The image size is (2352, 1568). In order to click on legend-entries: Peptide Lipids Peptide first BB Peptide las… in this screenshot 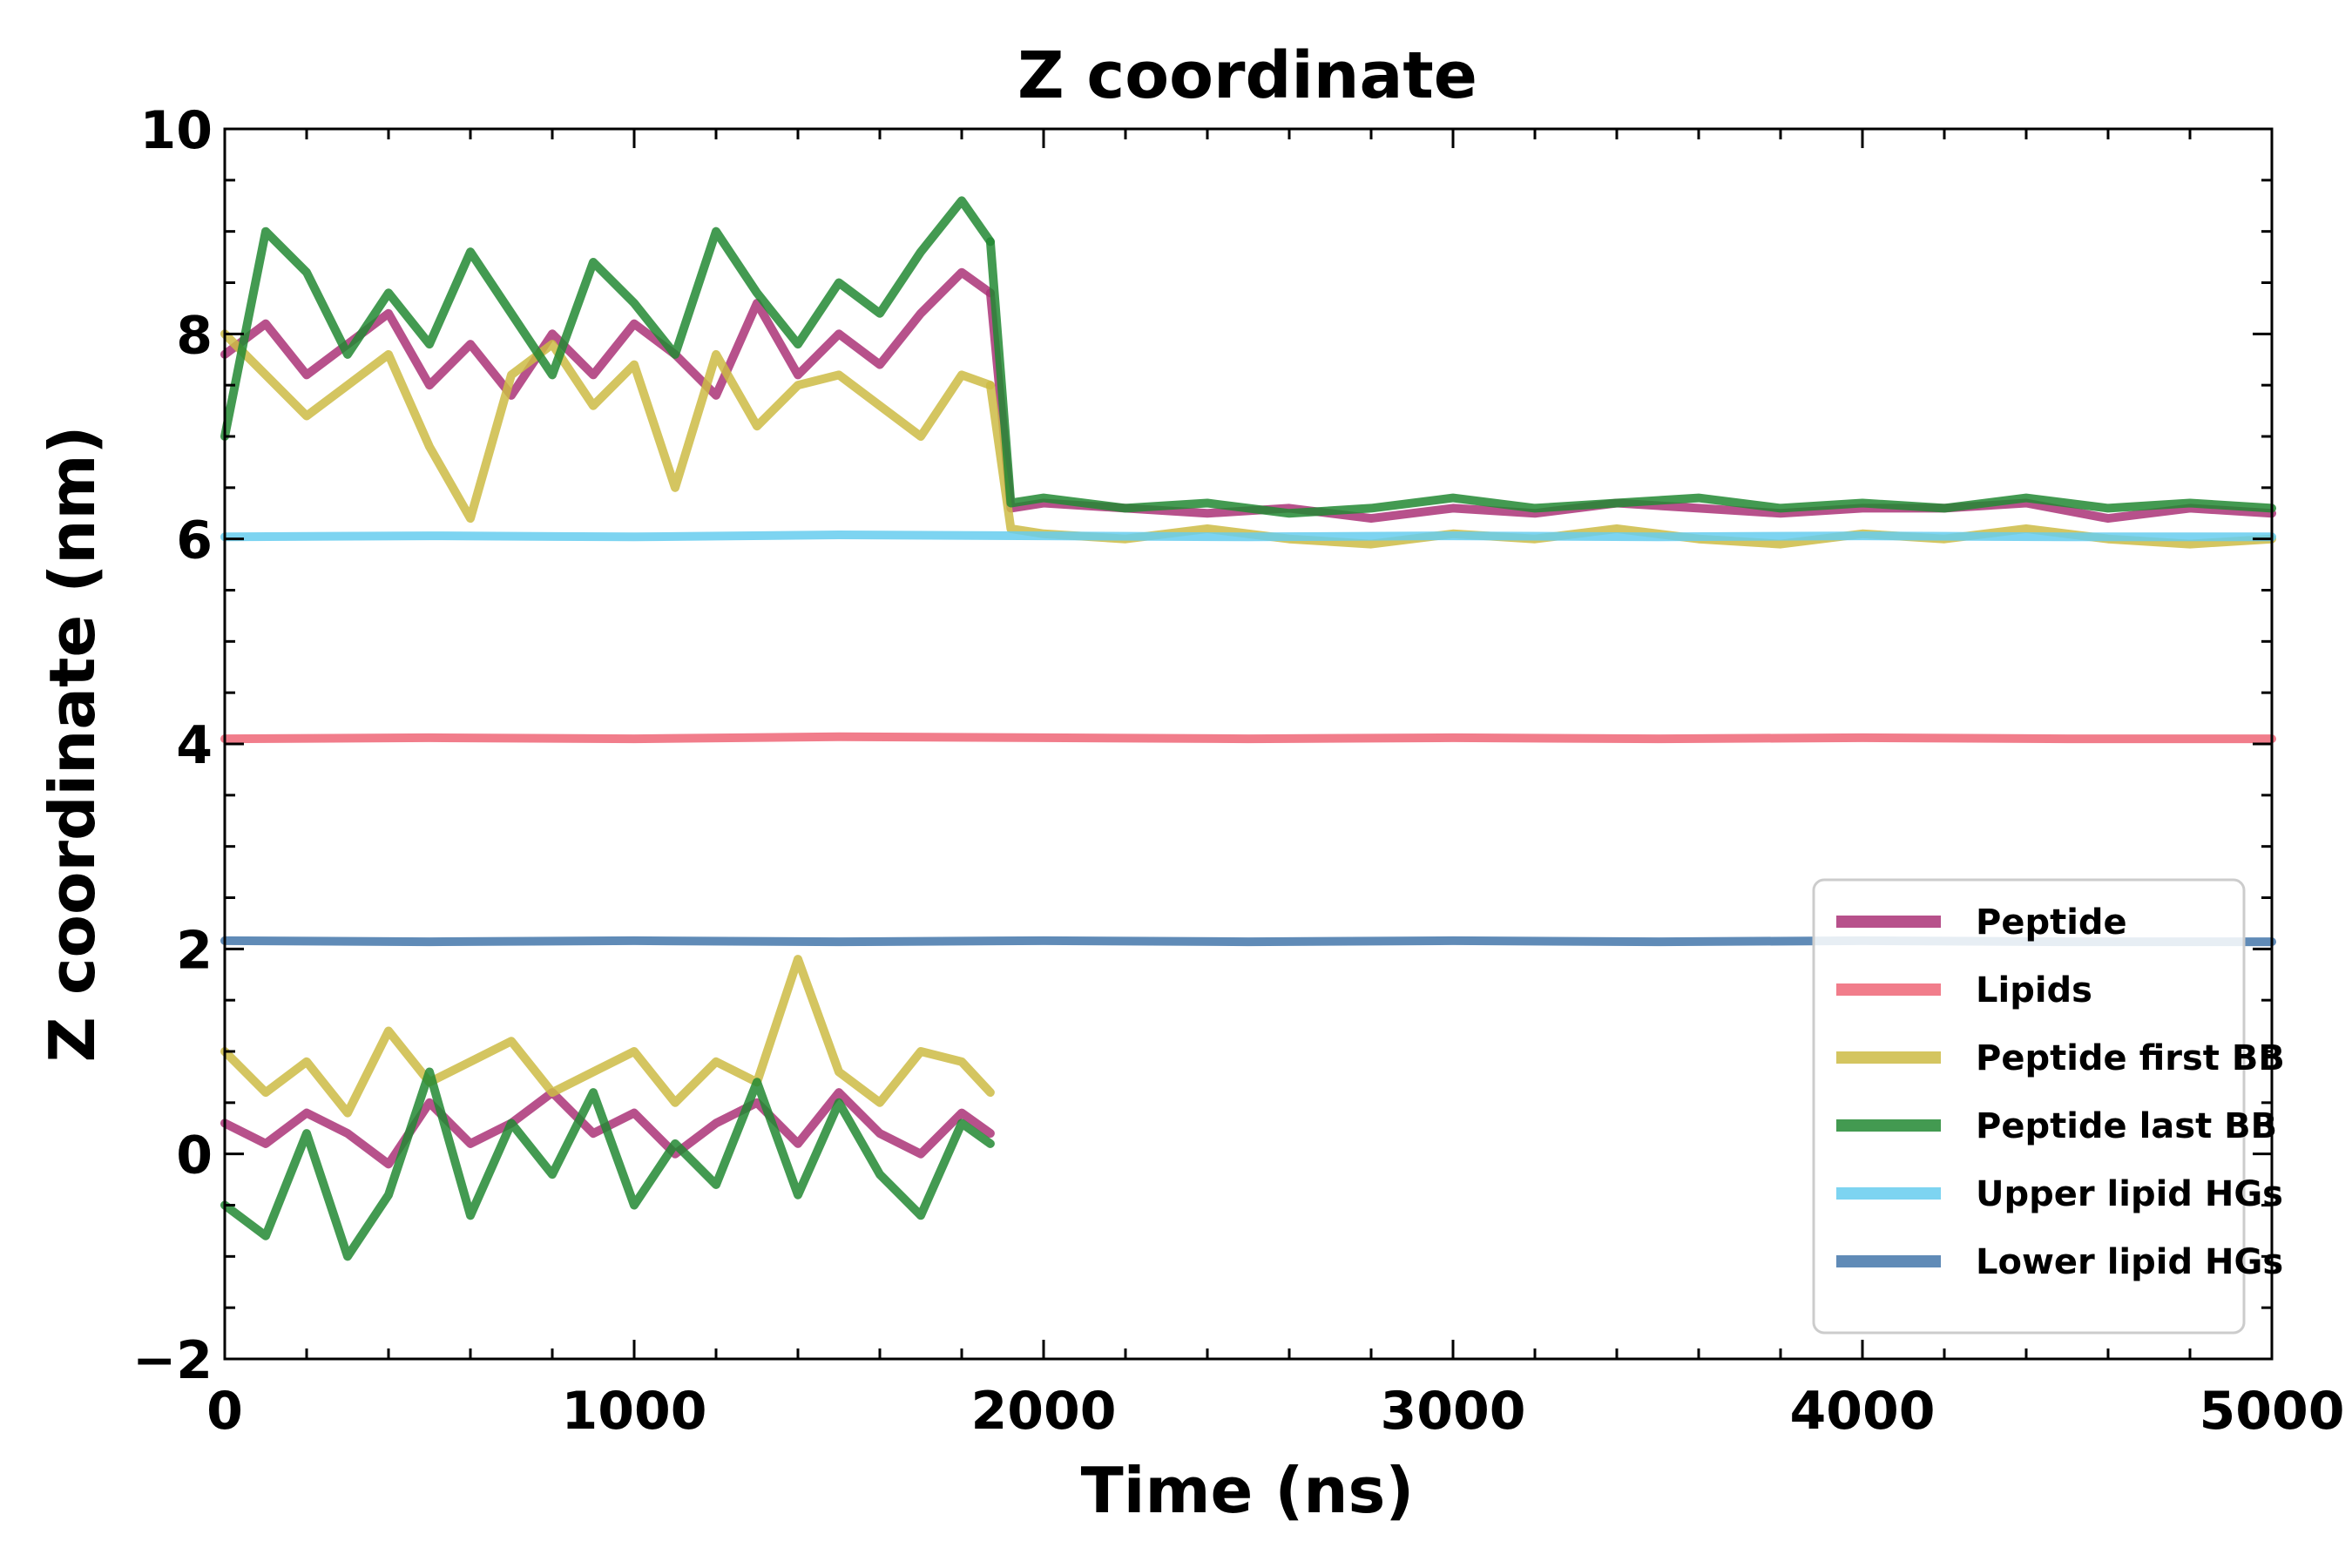, I will do `click(2060, 1092)`.